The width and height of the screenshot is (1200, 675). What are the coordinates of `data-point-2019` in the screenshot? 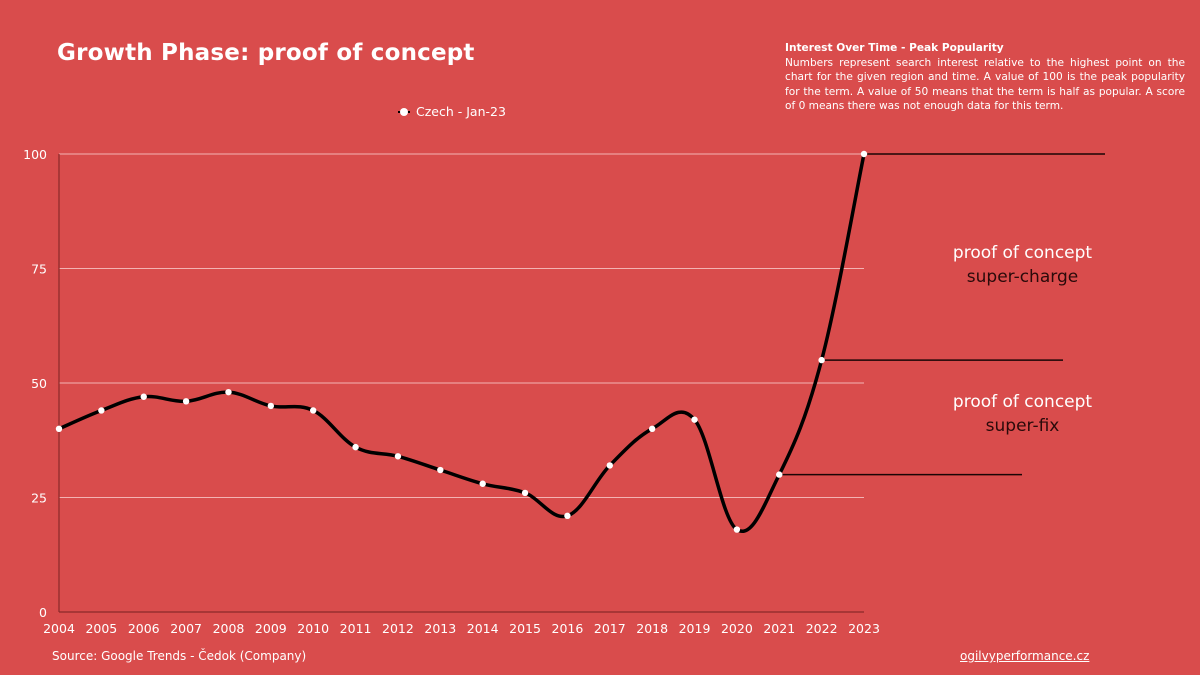 It's located at (694, 419).